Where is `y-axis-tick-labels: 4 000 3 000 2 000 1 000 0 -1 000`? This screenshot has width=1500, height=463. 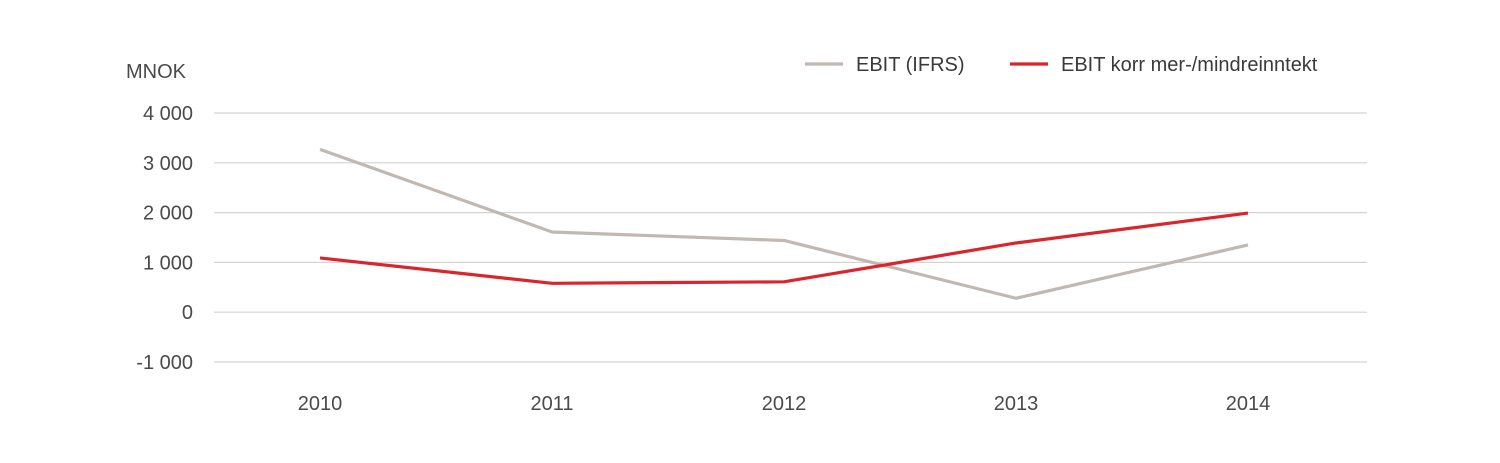 y-axis-tick-labels: 4 000 3 000 2 000 1 000 0 -1 000 is located at coordinates (164, 238).